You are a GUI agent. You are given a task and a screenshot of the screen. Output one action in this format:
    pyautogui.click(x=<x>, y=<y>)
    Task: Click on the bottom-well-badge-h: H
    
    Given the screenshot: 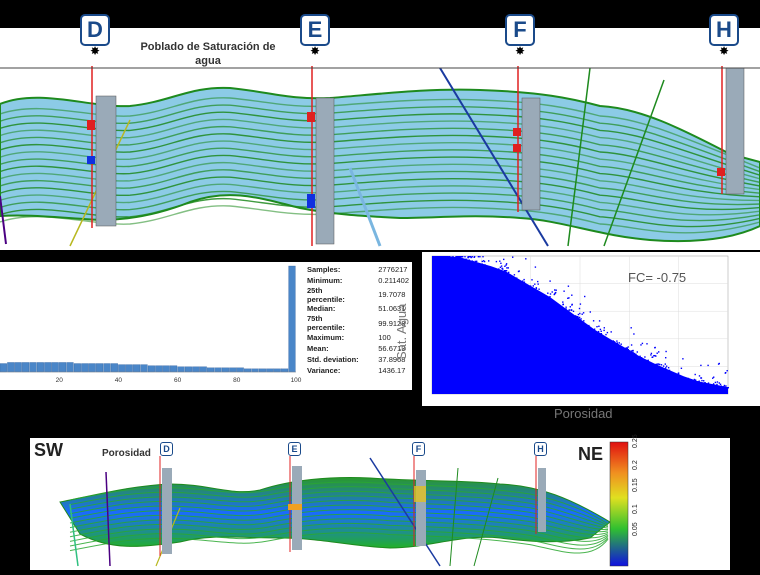 What is the action you would take?
    pyautogui.click(x=540, y=449)
    